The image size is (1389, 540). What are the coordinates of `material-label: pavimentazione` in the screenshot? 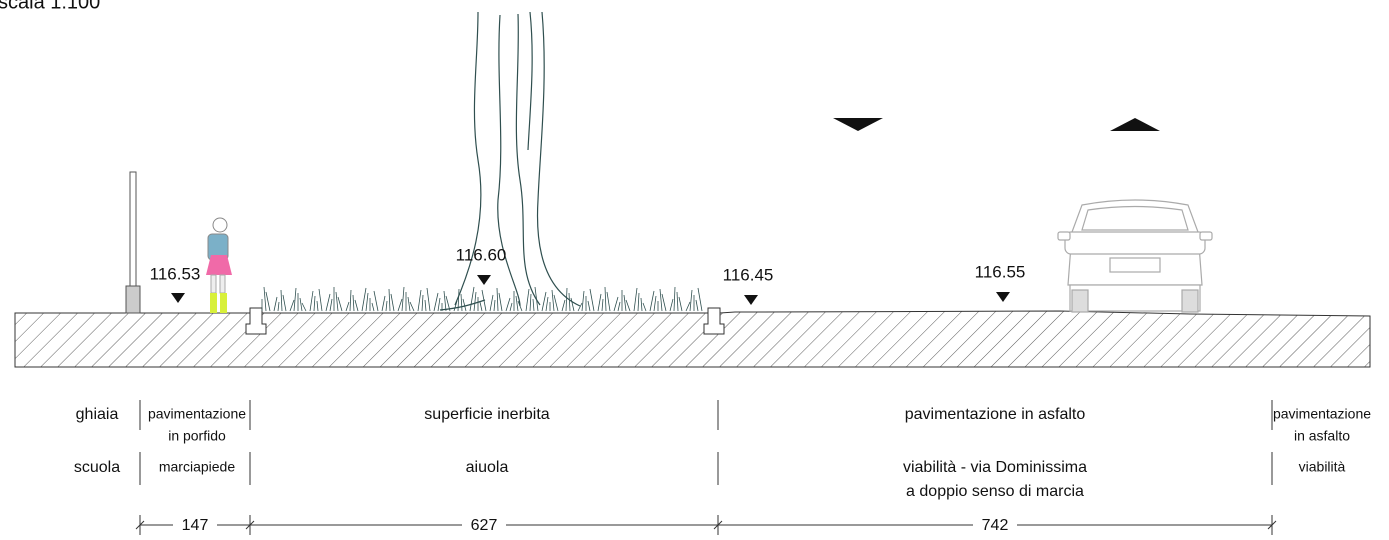 It's located at (197, 414).